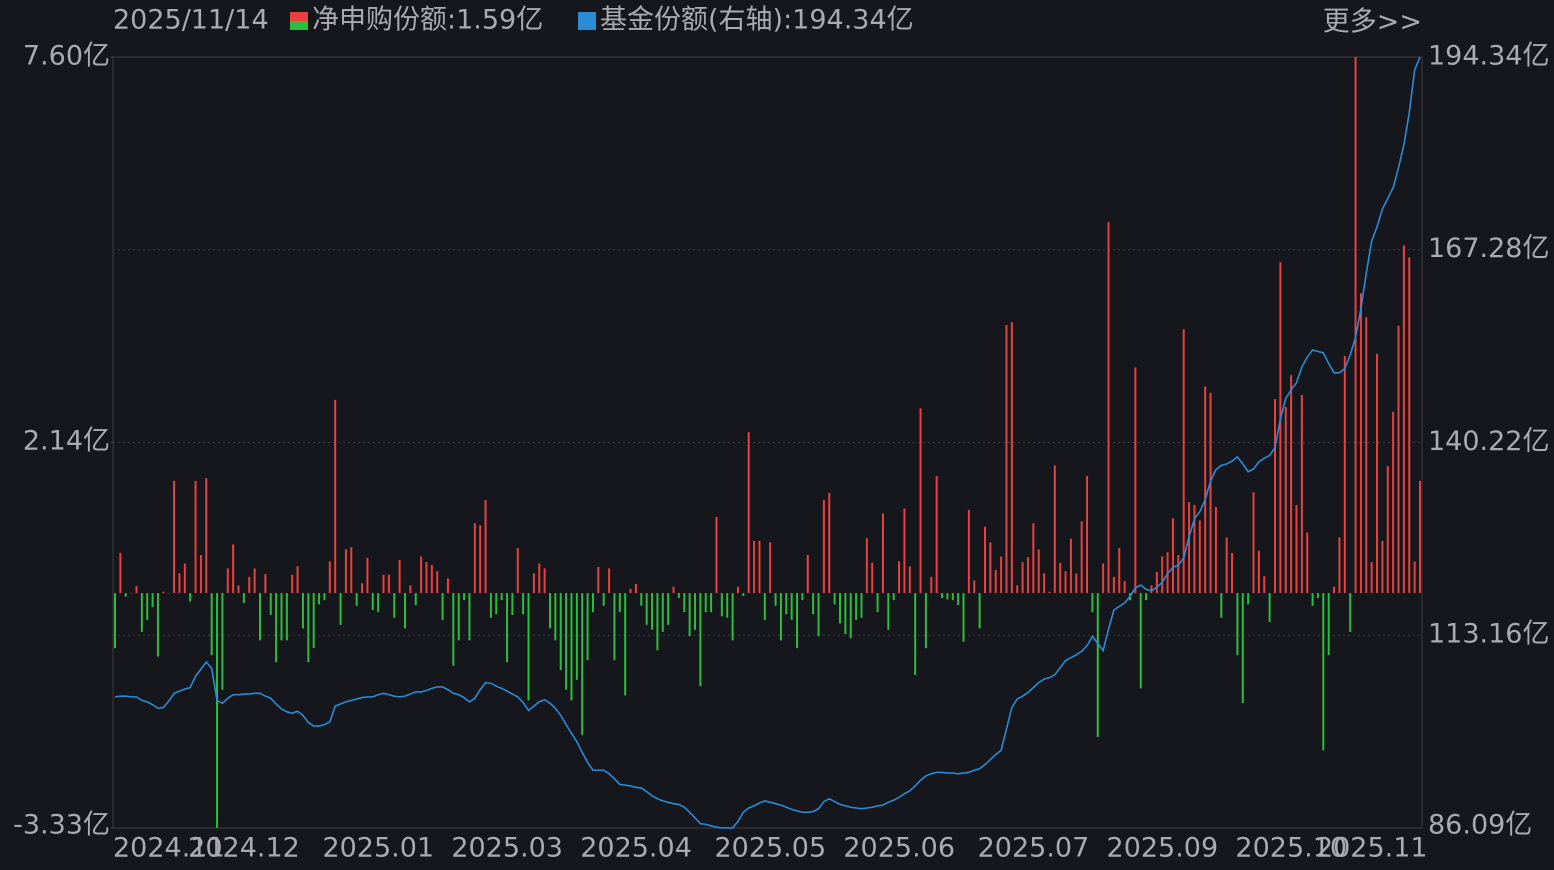  Describe the element at coordinates (66, 441) in the screenshot. I see `y-tick-label: 2.14亿` at that location.